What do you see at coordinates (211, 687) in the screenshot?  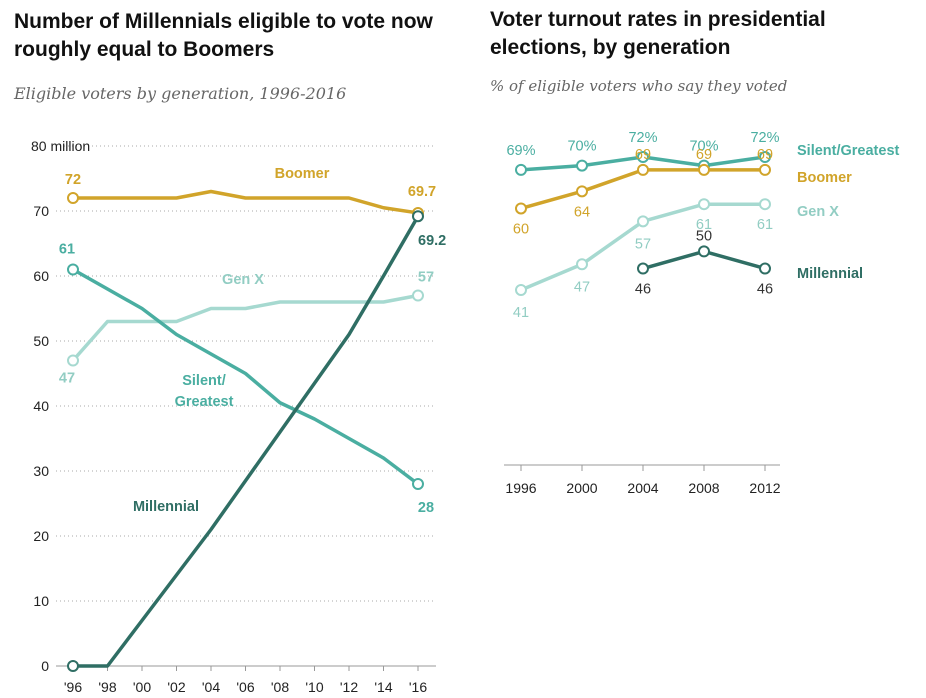 I see `x-tick-label: '04` at bounding box center [211, 687].